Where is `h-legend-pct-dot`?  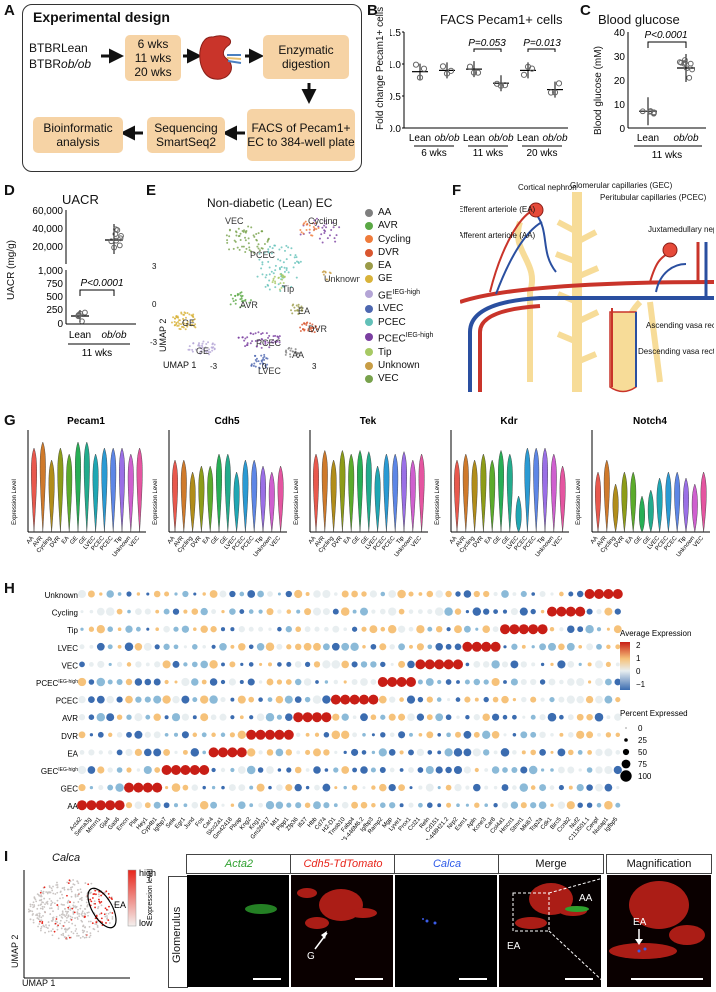 h-legend-pct-dot is located at coordinates (626, 752).